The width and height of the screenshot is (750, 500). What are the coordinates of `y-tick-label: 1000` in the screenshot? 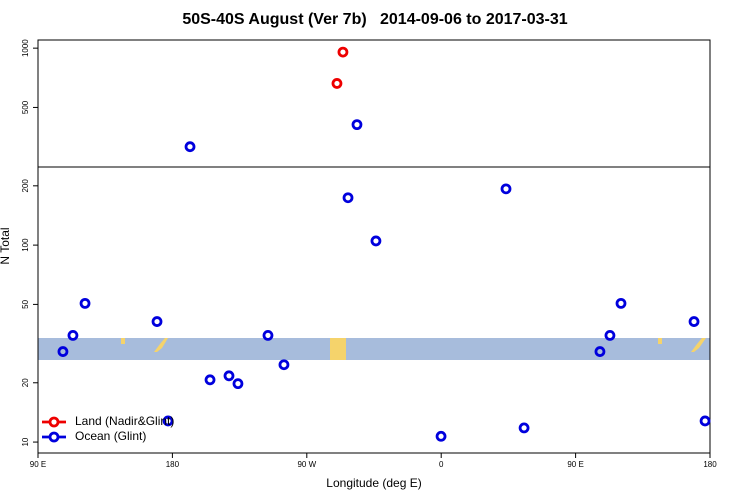 It's located at (25, 48).